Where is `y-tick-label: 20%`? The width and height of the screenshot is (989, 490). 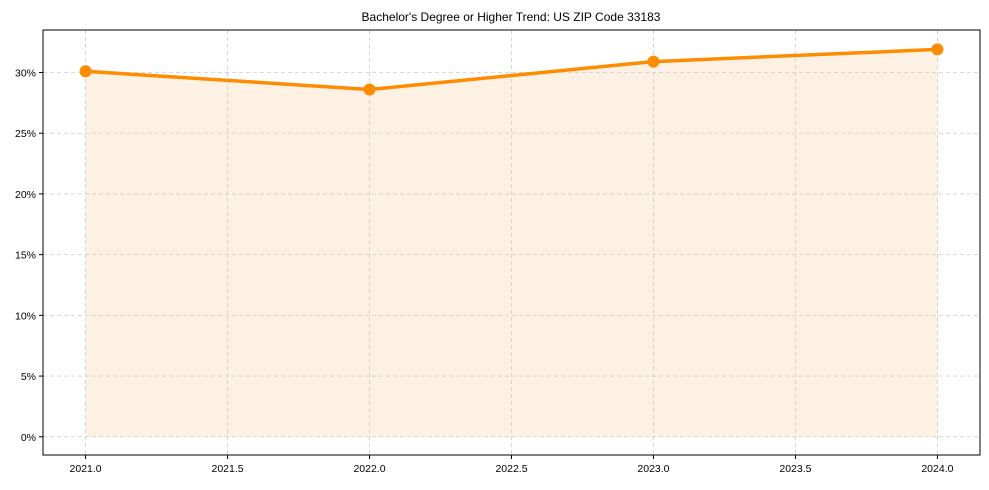
y-tick-label: 20% is located at coordinates (25, 195).